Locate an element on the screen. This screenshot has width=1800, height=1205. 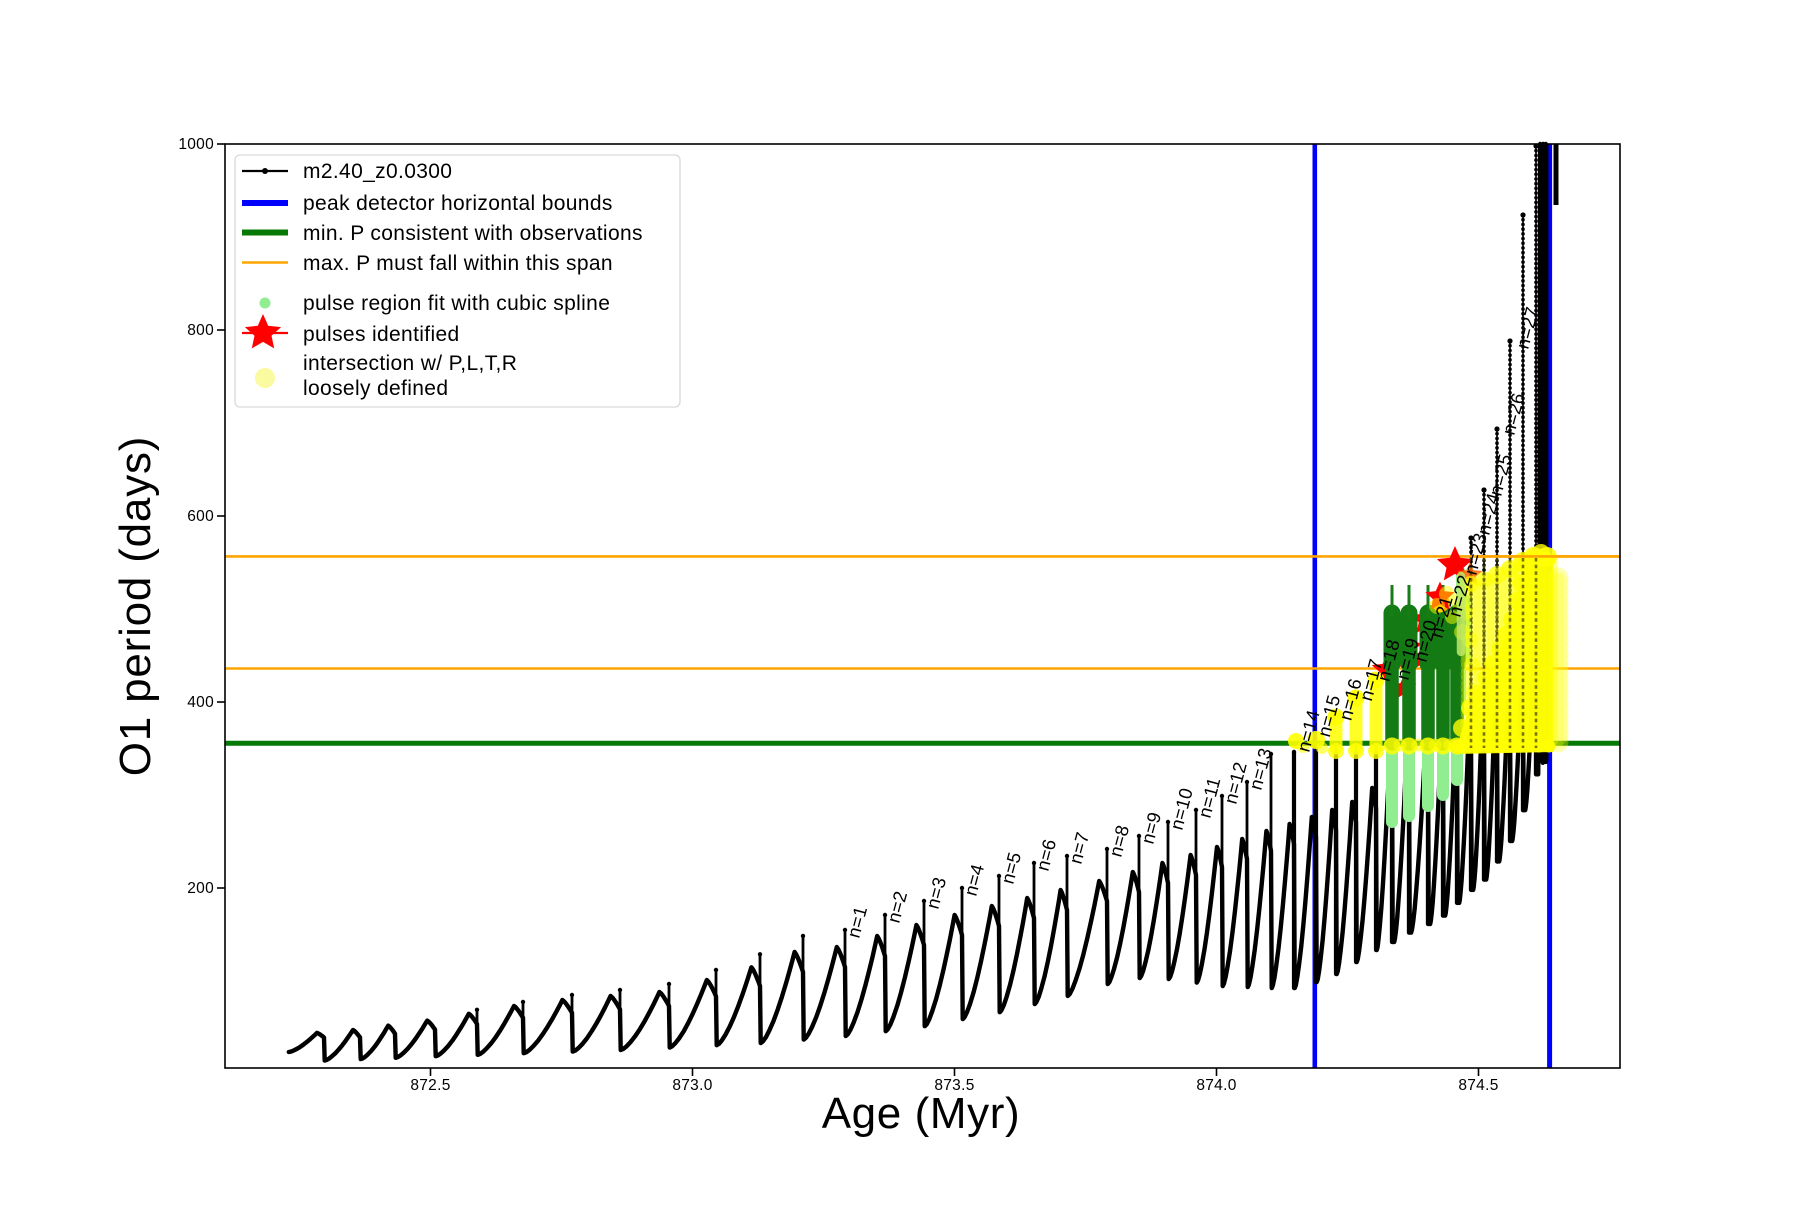
svg-text: 873.0 is located at coordinates (692, 1085).